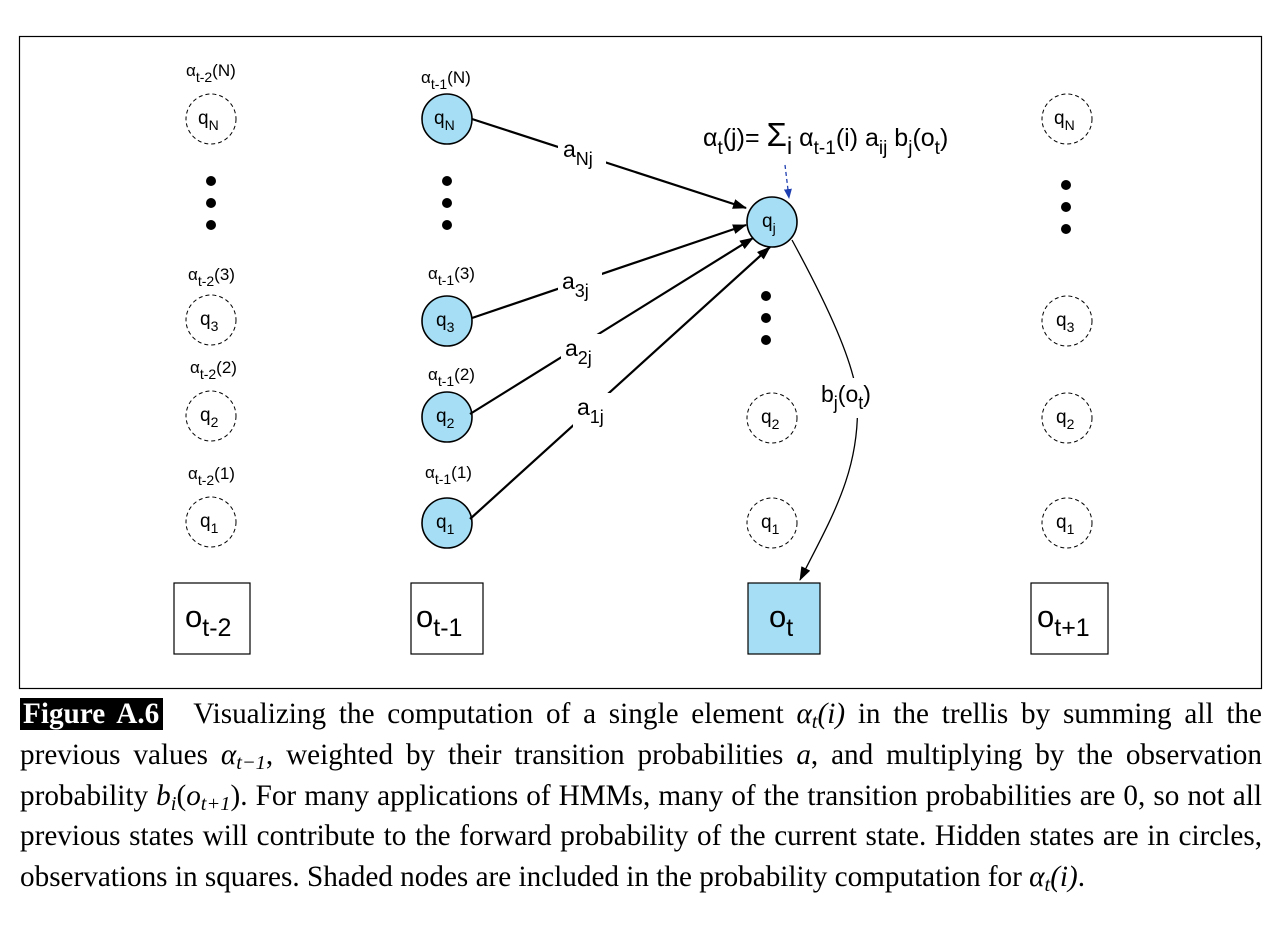  Describe the element at coordinates (211, 277) in the screenshot. I see `alpha-label-t2-3: αt-2(3)` at that location.